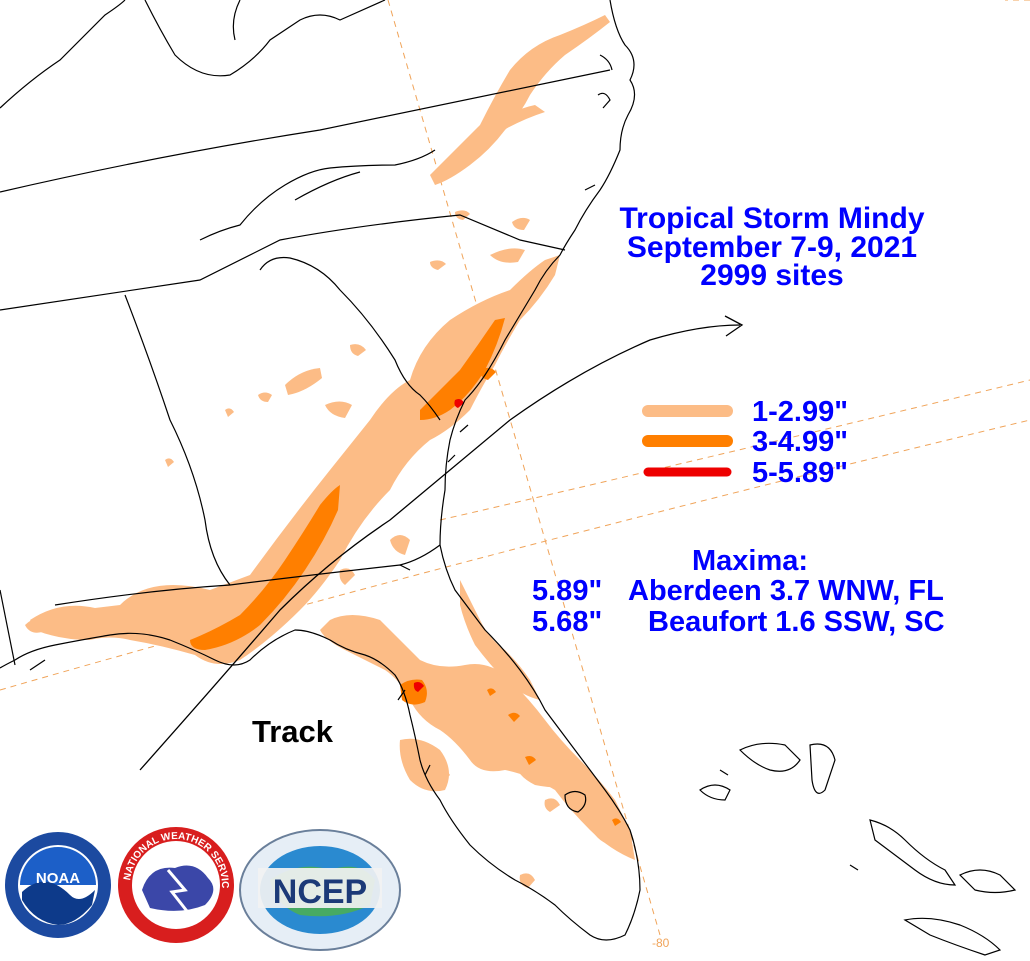 The height and width of the screenshot is (961, 1030). Describe the element at coordinates (58, 878) in the screenshot. I see `svg-text: NOAA` at that location.